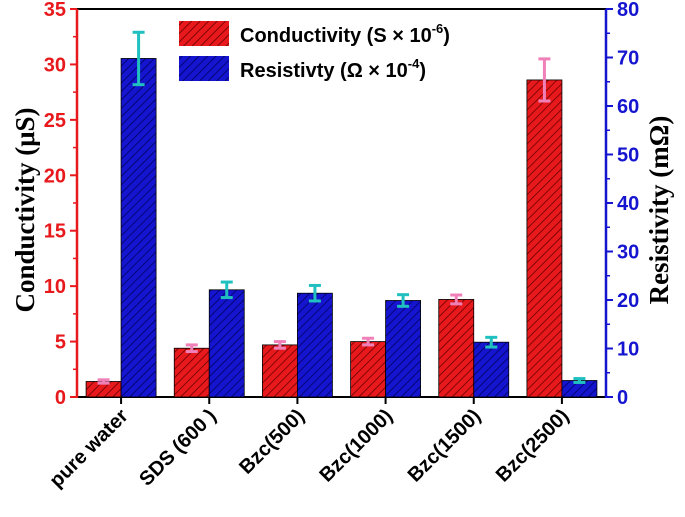 This screenshot has height=517, width=685. I want to click on left-tick-label: 35, so click(55, 10).